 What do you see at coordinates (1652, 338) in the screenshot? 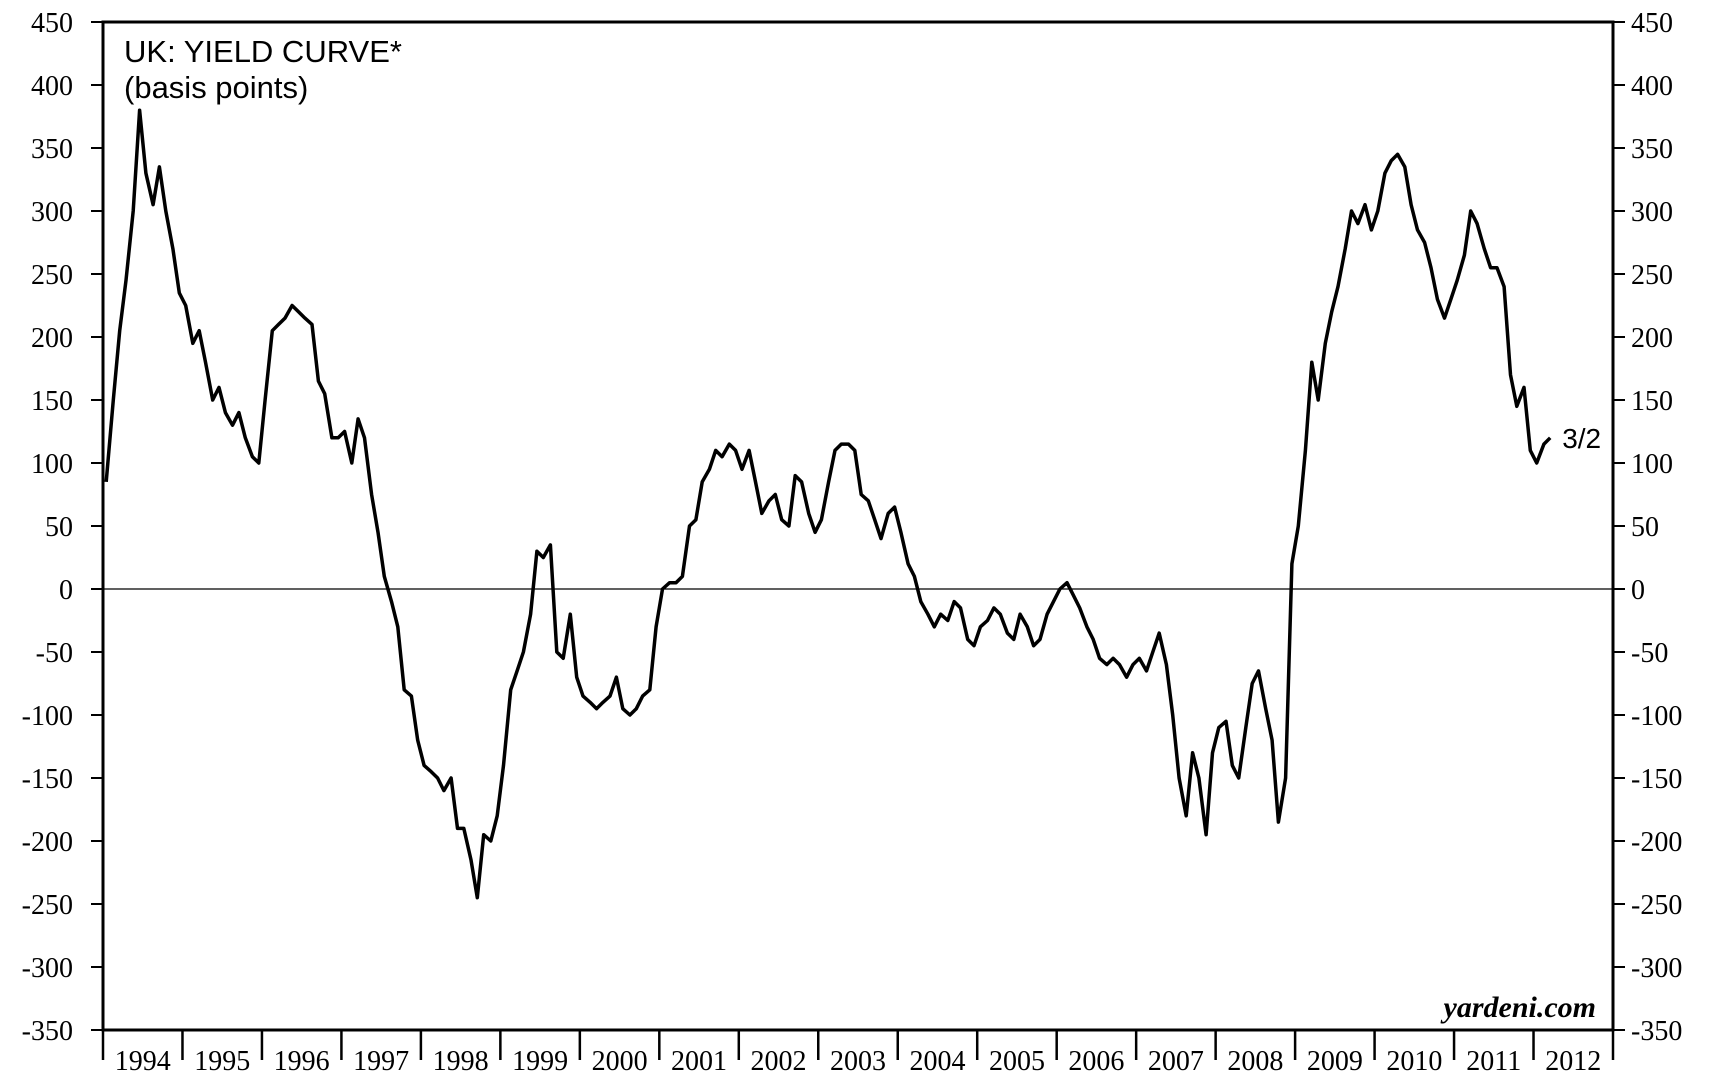
I see `y2-tick-label: 200` at bounding box center [1652, 338].